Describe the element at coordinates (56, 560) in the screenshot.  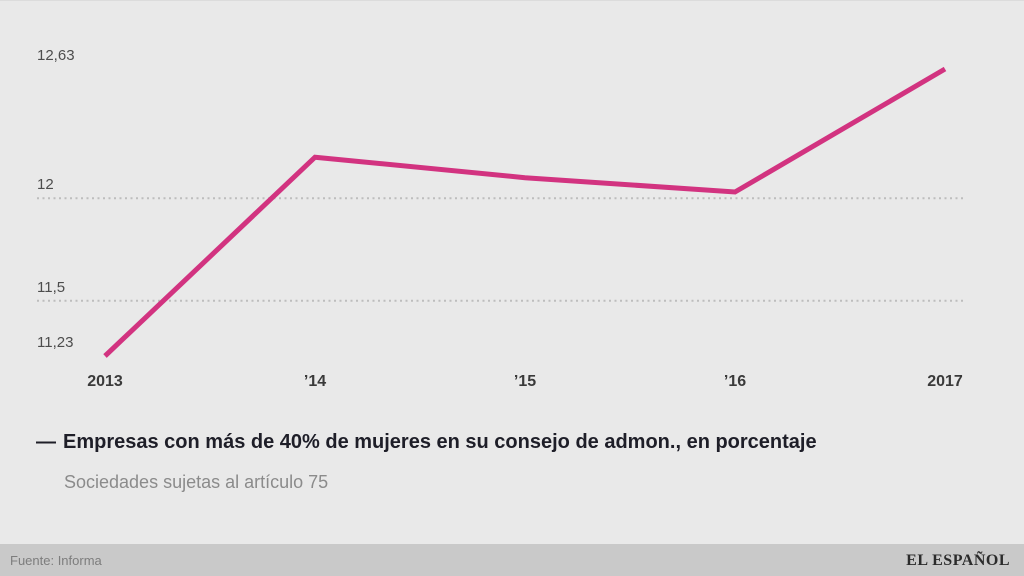
I see `source-credit: Fuente: Informa` at that location.